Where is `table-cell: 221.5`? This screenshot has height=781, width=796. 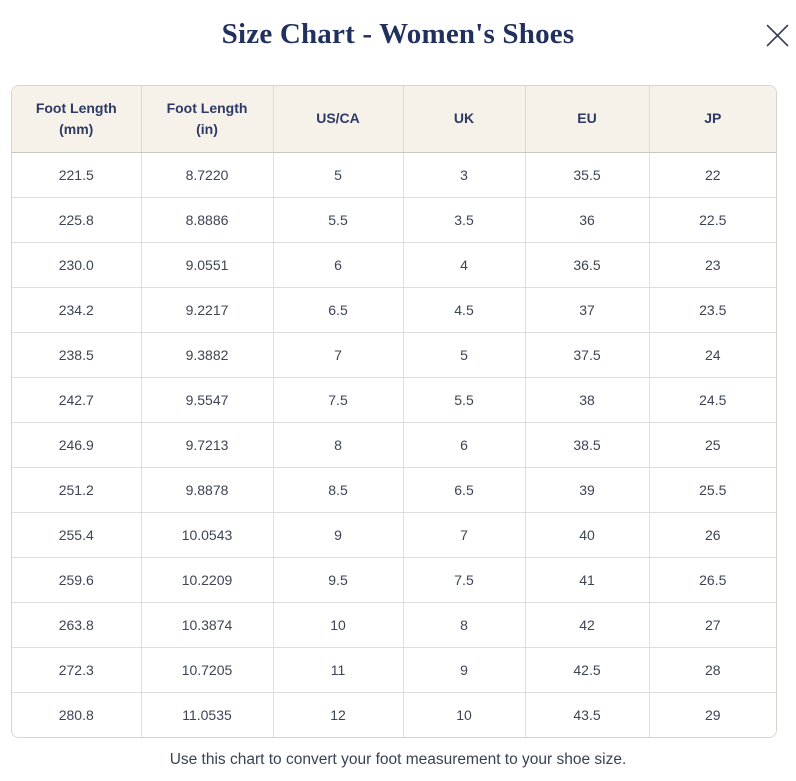
table-cell: 221.5 is located at coordinates (77, 175).